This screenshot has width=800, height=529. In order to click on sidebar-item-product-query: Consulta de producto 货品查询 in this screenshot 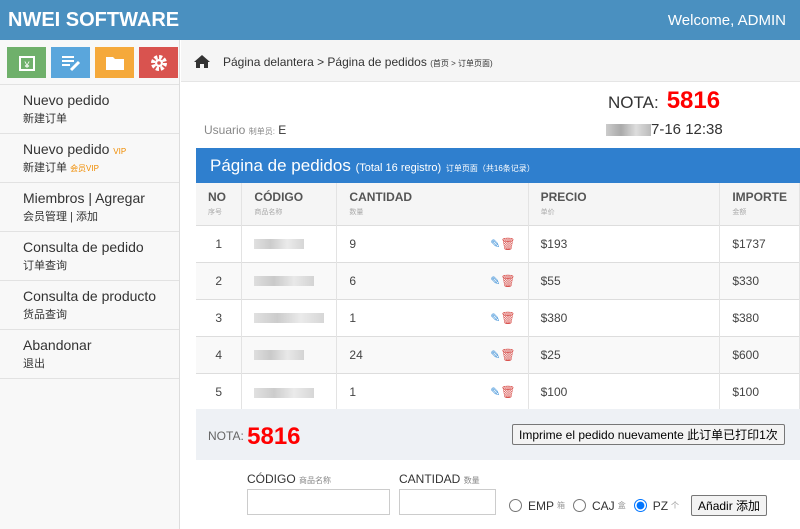, I will do `click(89, 305)`.